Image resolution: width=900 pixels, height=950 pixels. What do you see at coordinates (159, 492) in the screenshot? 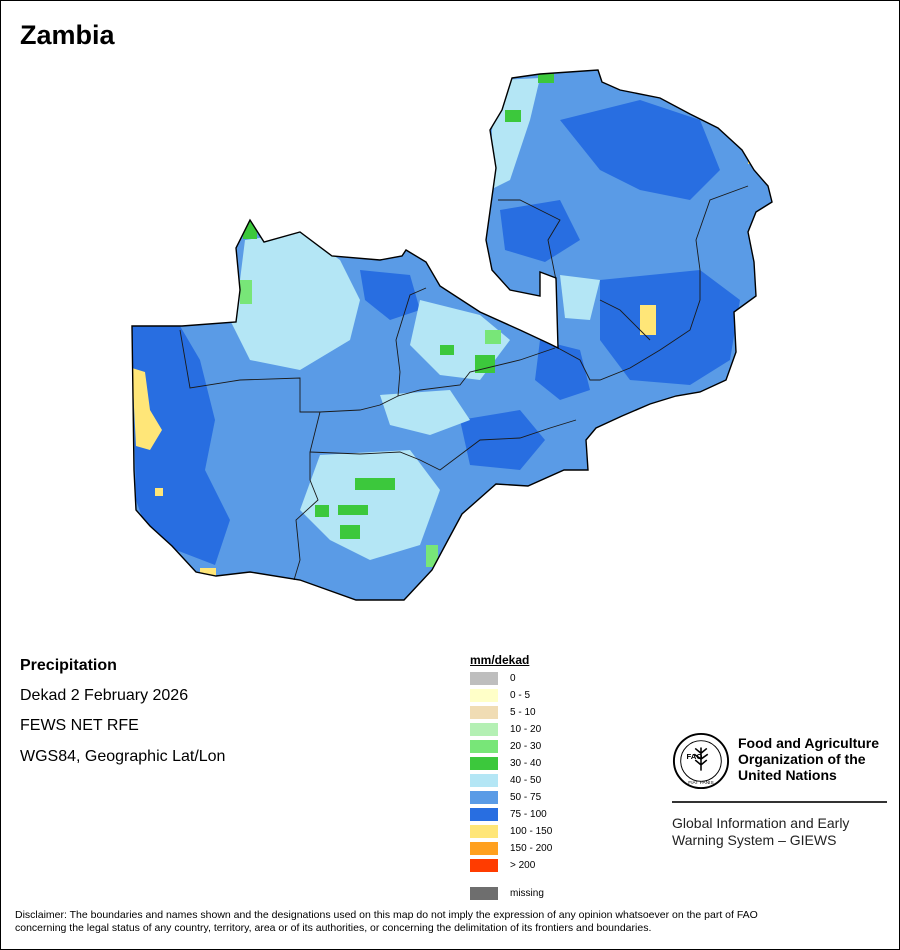
I see `zone-100-150-west-dot` at bounding box center [159, 492].